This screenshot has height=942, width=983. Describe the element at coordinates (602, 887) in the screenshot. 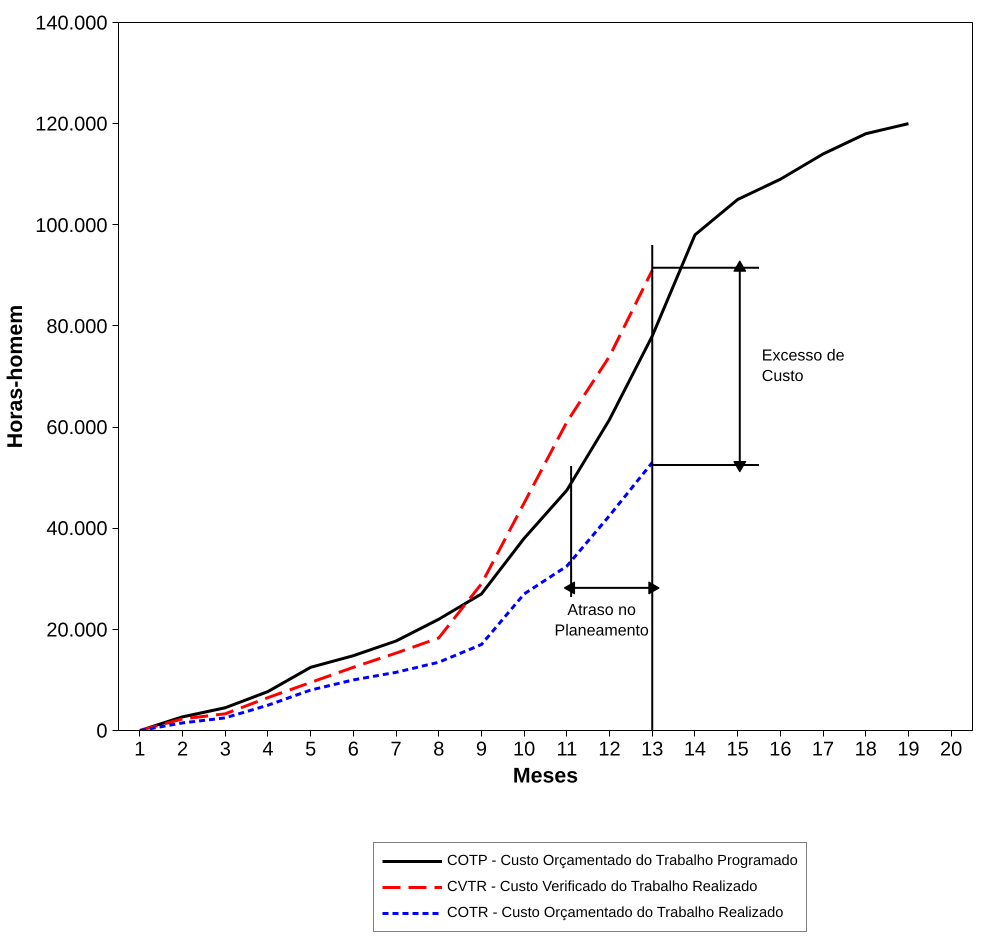

I see `legend-label: CVTR - Custo Verificado do Trabalho Realizado` at that location.